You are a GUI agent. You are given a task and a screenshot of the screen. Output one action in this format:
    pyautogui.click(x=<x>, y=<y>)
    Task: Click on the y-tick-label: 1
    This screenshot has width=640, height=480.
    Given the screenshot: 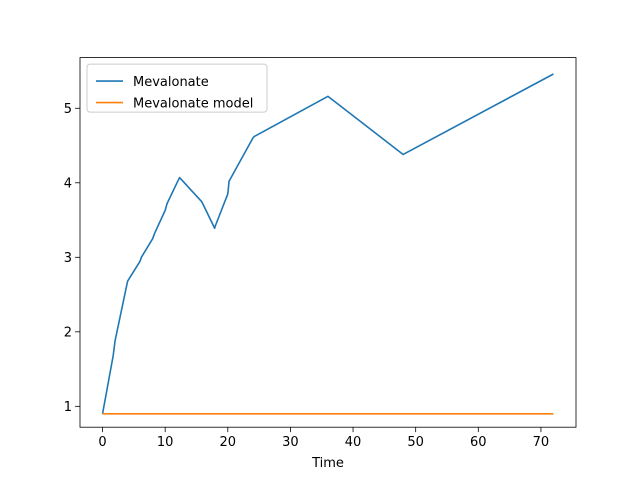 What is the action you would take?
    pyautogui.click(x=68, y=407)
    